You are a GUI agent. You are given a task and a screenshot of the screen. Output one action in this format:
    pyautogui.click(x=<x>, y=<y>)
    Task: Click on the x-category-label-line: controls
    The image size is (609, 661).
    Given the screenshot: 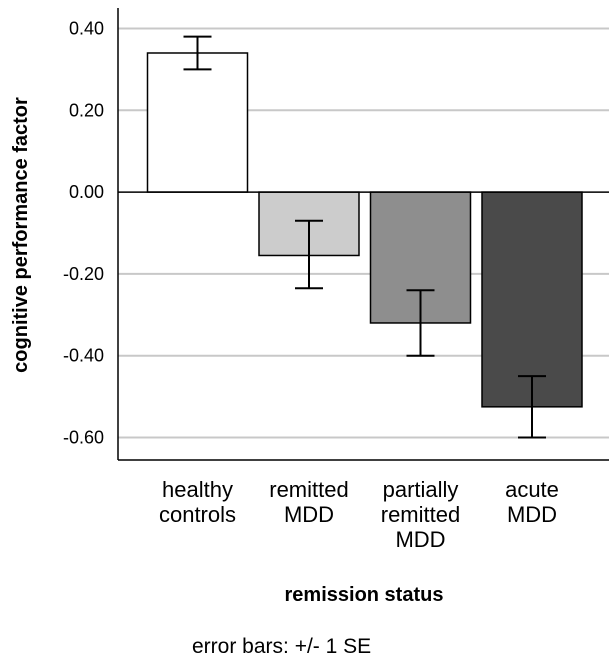 What is the action you would take?
    pyautogui.click(x=197, y=514)
    